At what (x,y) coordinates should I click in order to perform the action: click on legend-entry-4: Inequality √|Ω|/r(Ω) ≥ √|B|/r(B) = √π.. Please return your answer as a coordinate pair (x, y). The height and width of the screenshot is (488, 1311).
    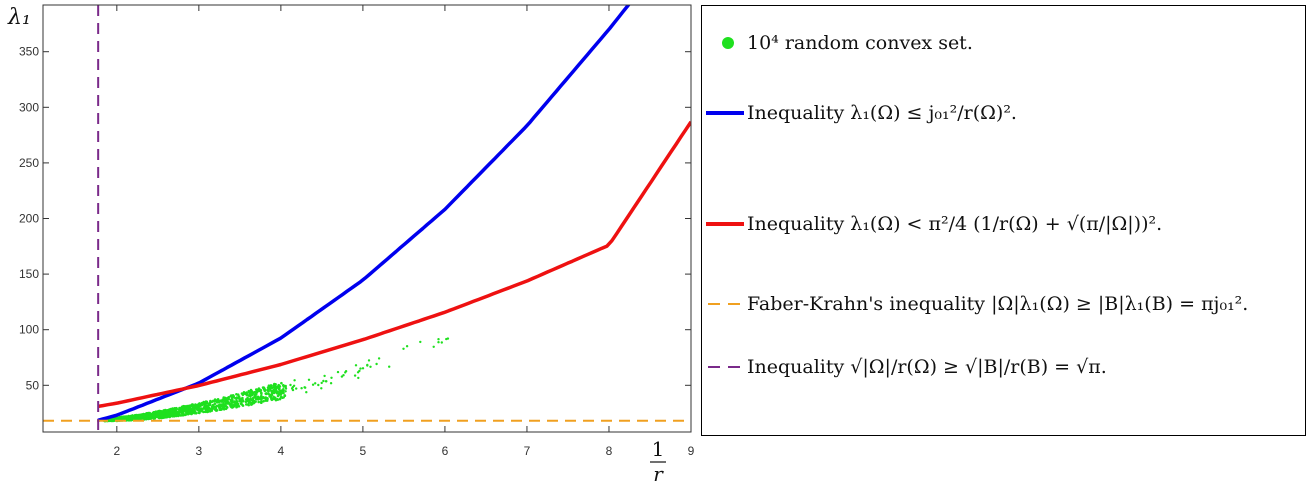
    Looking at the image, I should click on (904, 367).